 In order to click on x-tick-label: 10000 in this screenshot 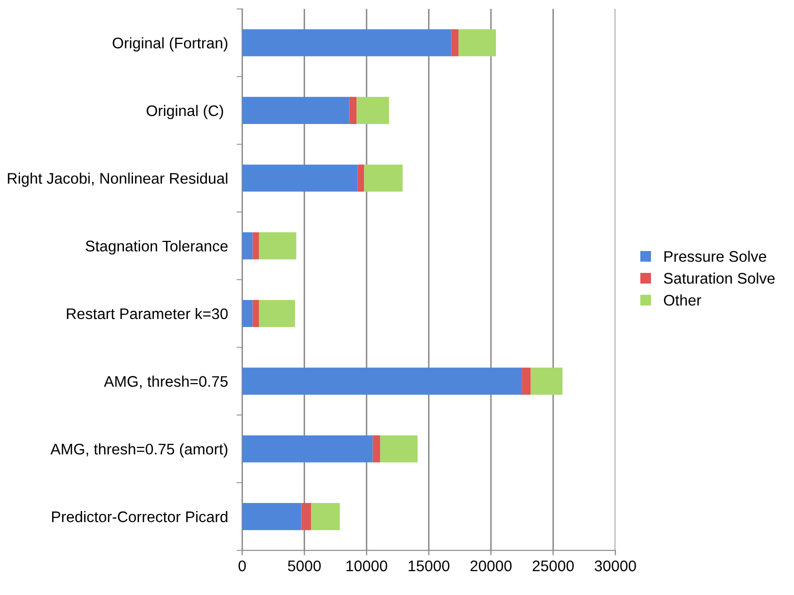, I will do `click(367, 566)`.